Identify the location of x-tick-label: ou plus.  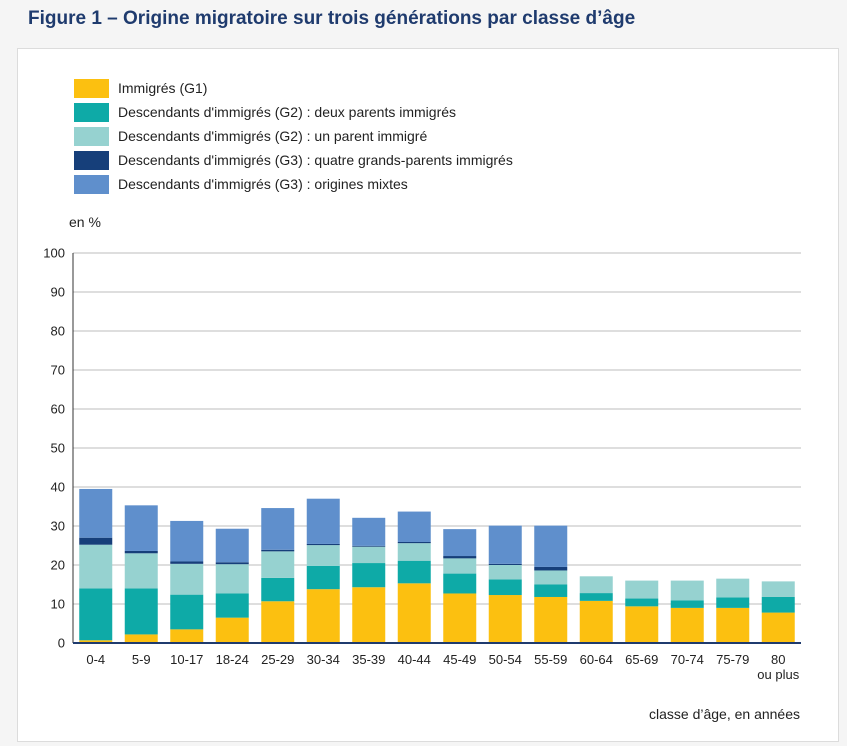
(778, 674).